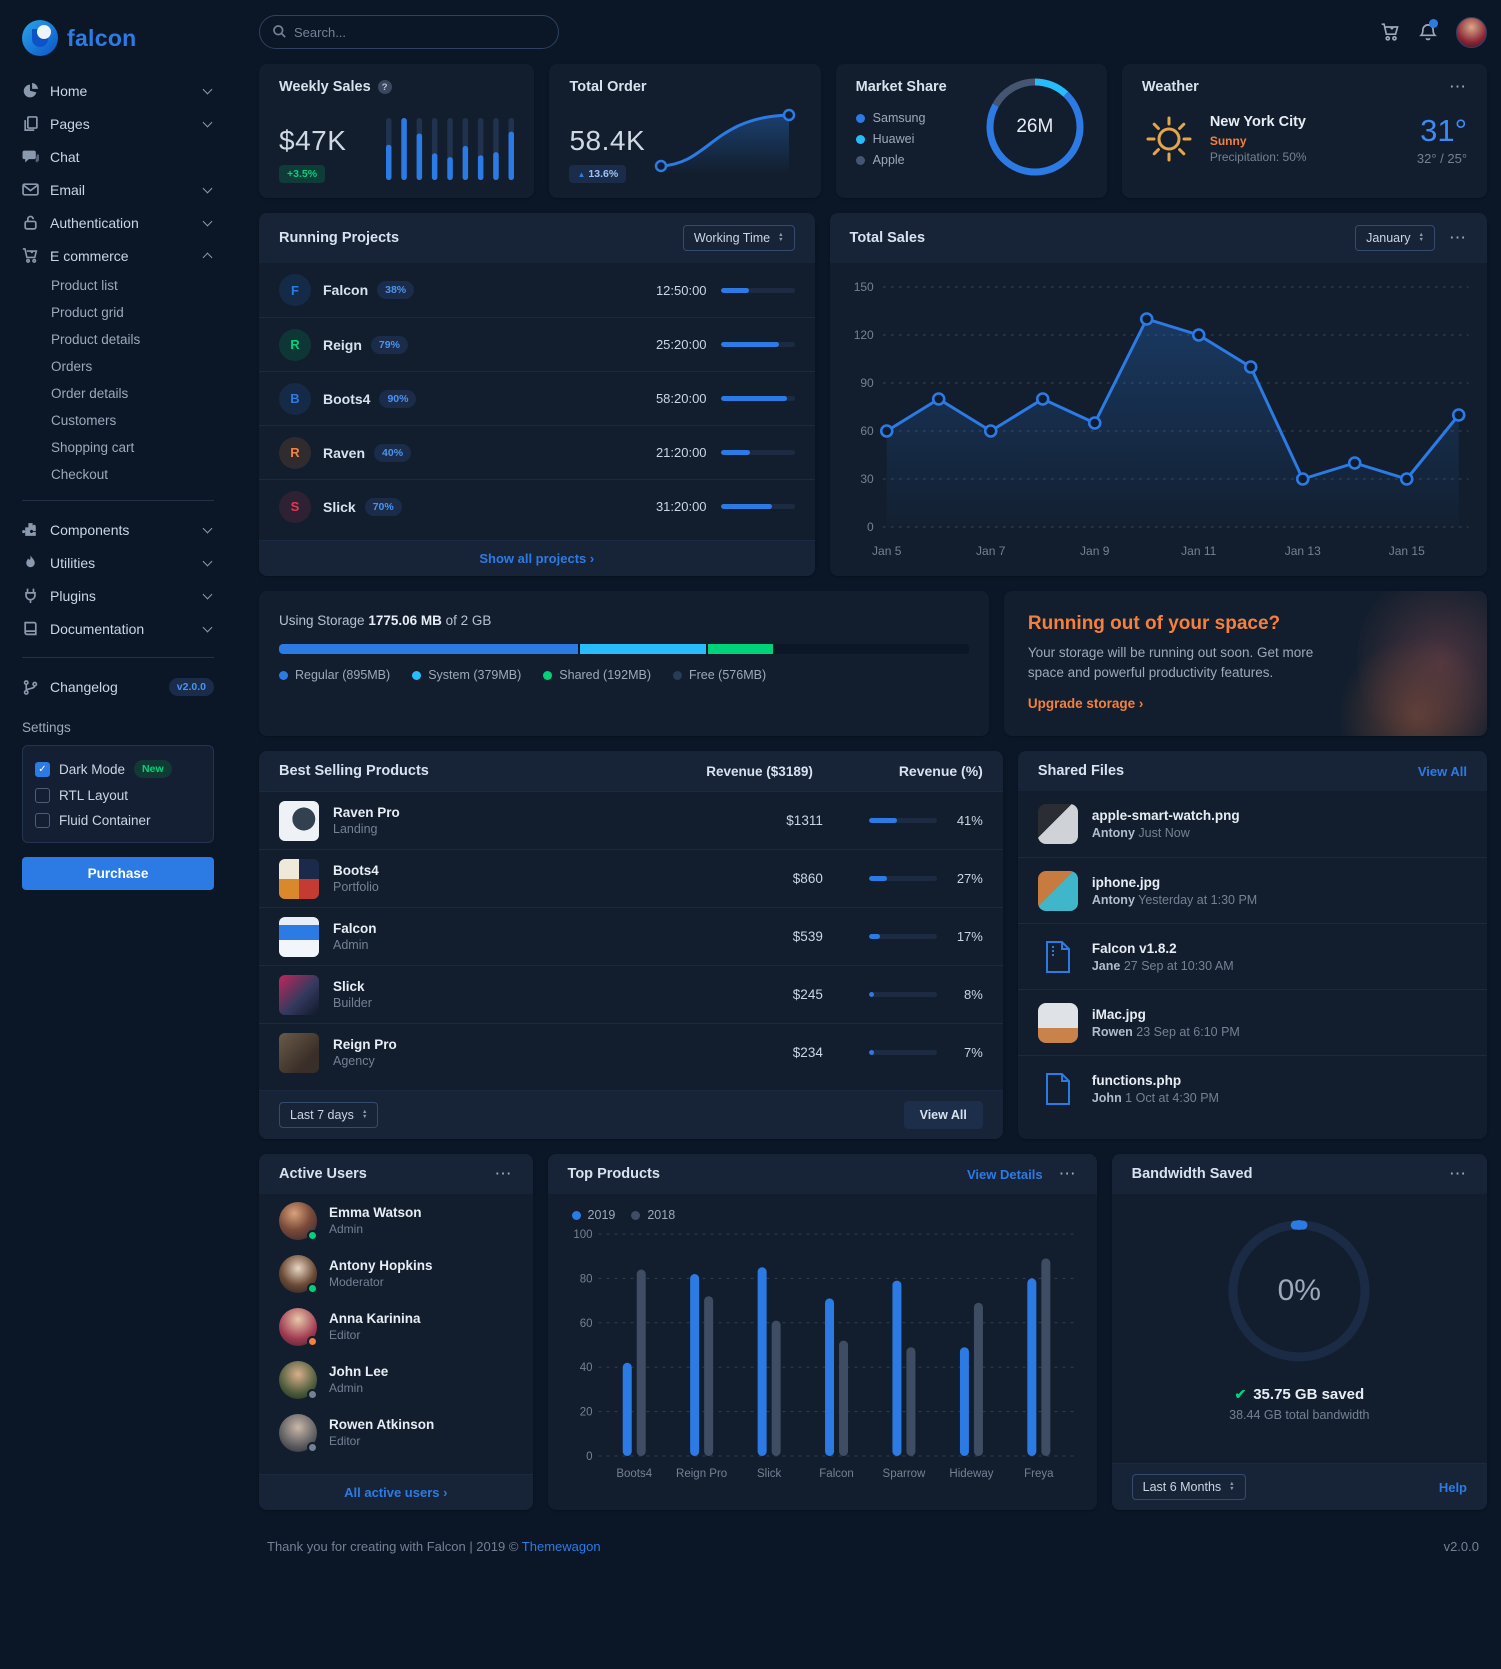 The height and width of the screenshot is (1669, 1501). I want to click on user-row-emma-watson: Emma Watson Admin, so click(396, 1220).